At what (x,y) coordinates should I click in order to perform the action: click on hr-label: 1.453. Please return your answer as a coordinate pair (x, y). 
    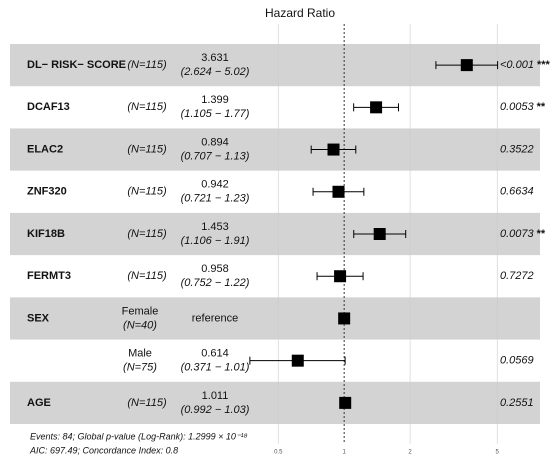
    Looking at the image, I should click on (215, 227).